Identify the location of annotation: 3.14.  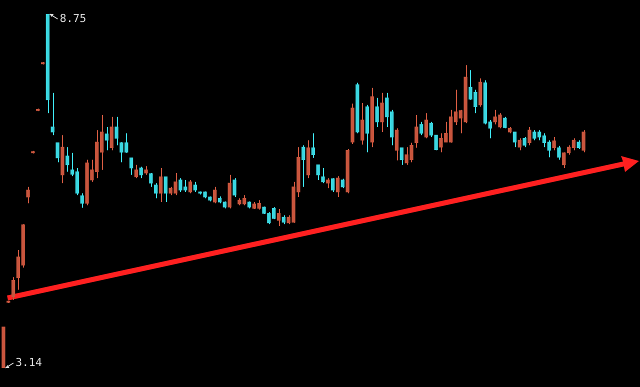
(28, 362).